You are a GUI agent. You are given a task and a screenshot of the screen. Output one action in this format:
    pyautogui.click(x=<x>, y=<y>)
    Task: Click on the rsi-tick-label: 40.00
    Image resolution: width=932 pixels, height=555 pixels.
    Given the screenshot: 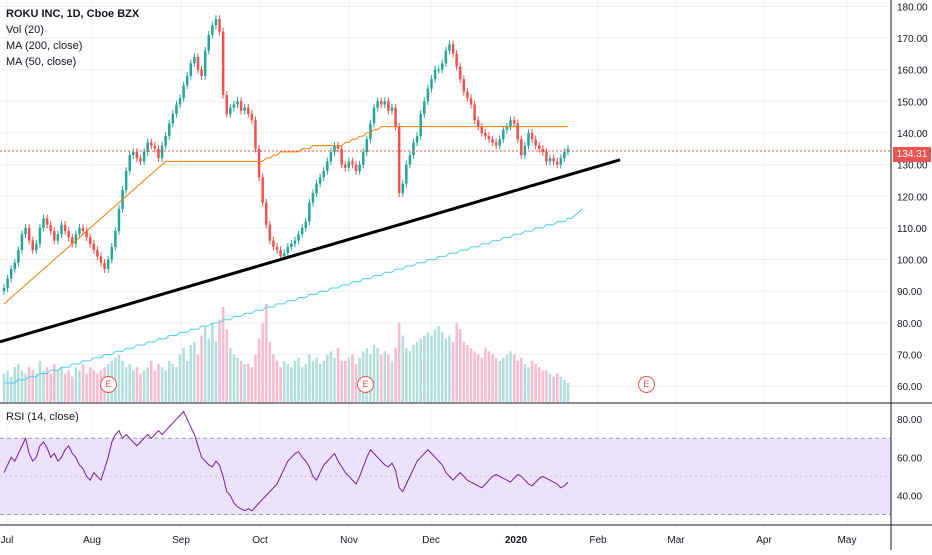 What is the action you would take?
    pyautogui.click(x=909, y=496)
    